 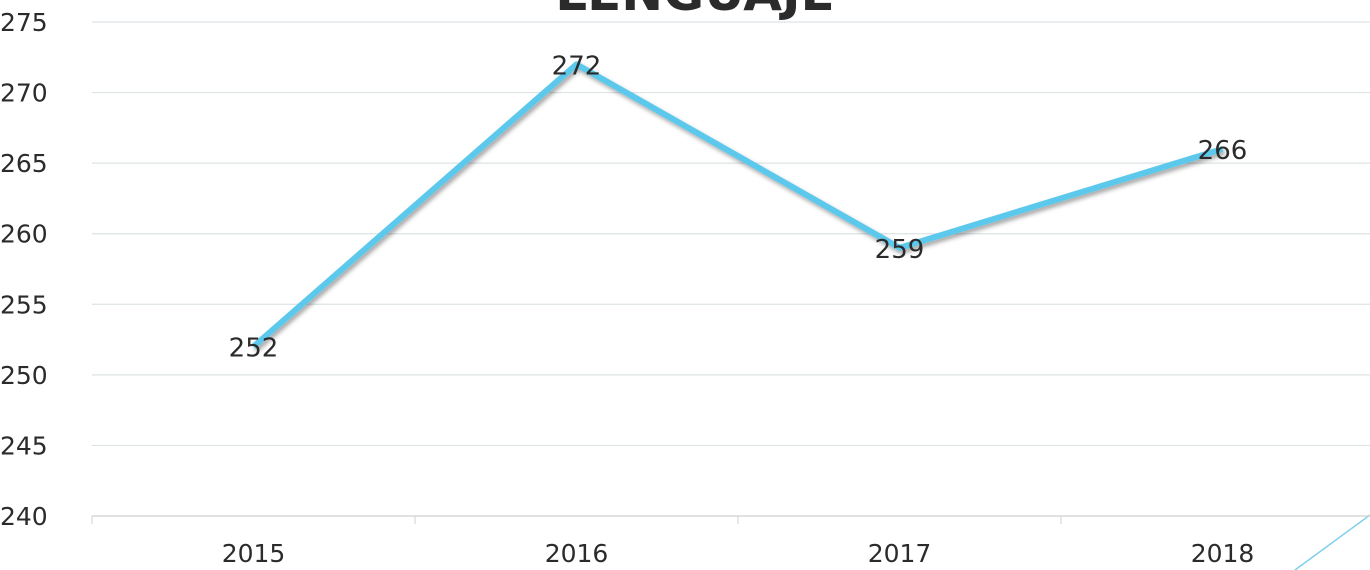 I want to click on data-label: 272, so click(x=577, y=66).